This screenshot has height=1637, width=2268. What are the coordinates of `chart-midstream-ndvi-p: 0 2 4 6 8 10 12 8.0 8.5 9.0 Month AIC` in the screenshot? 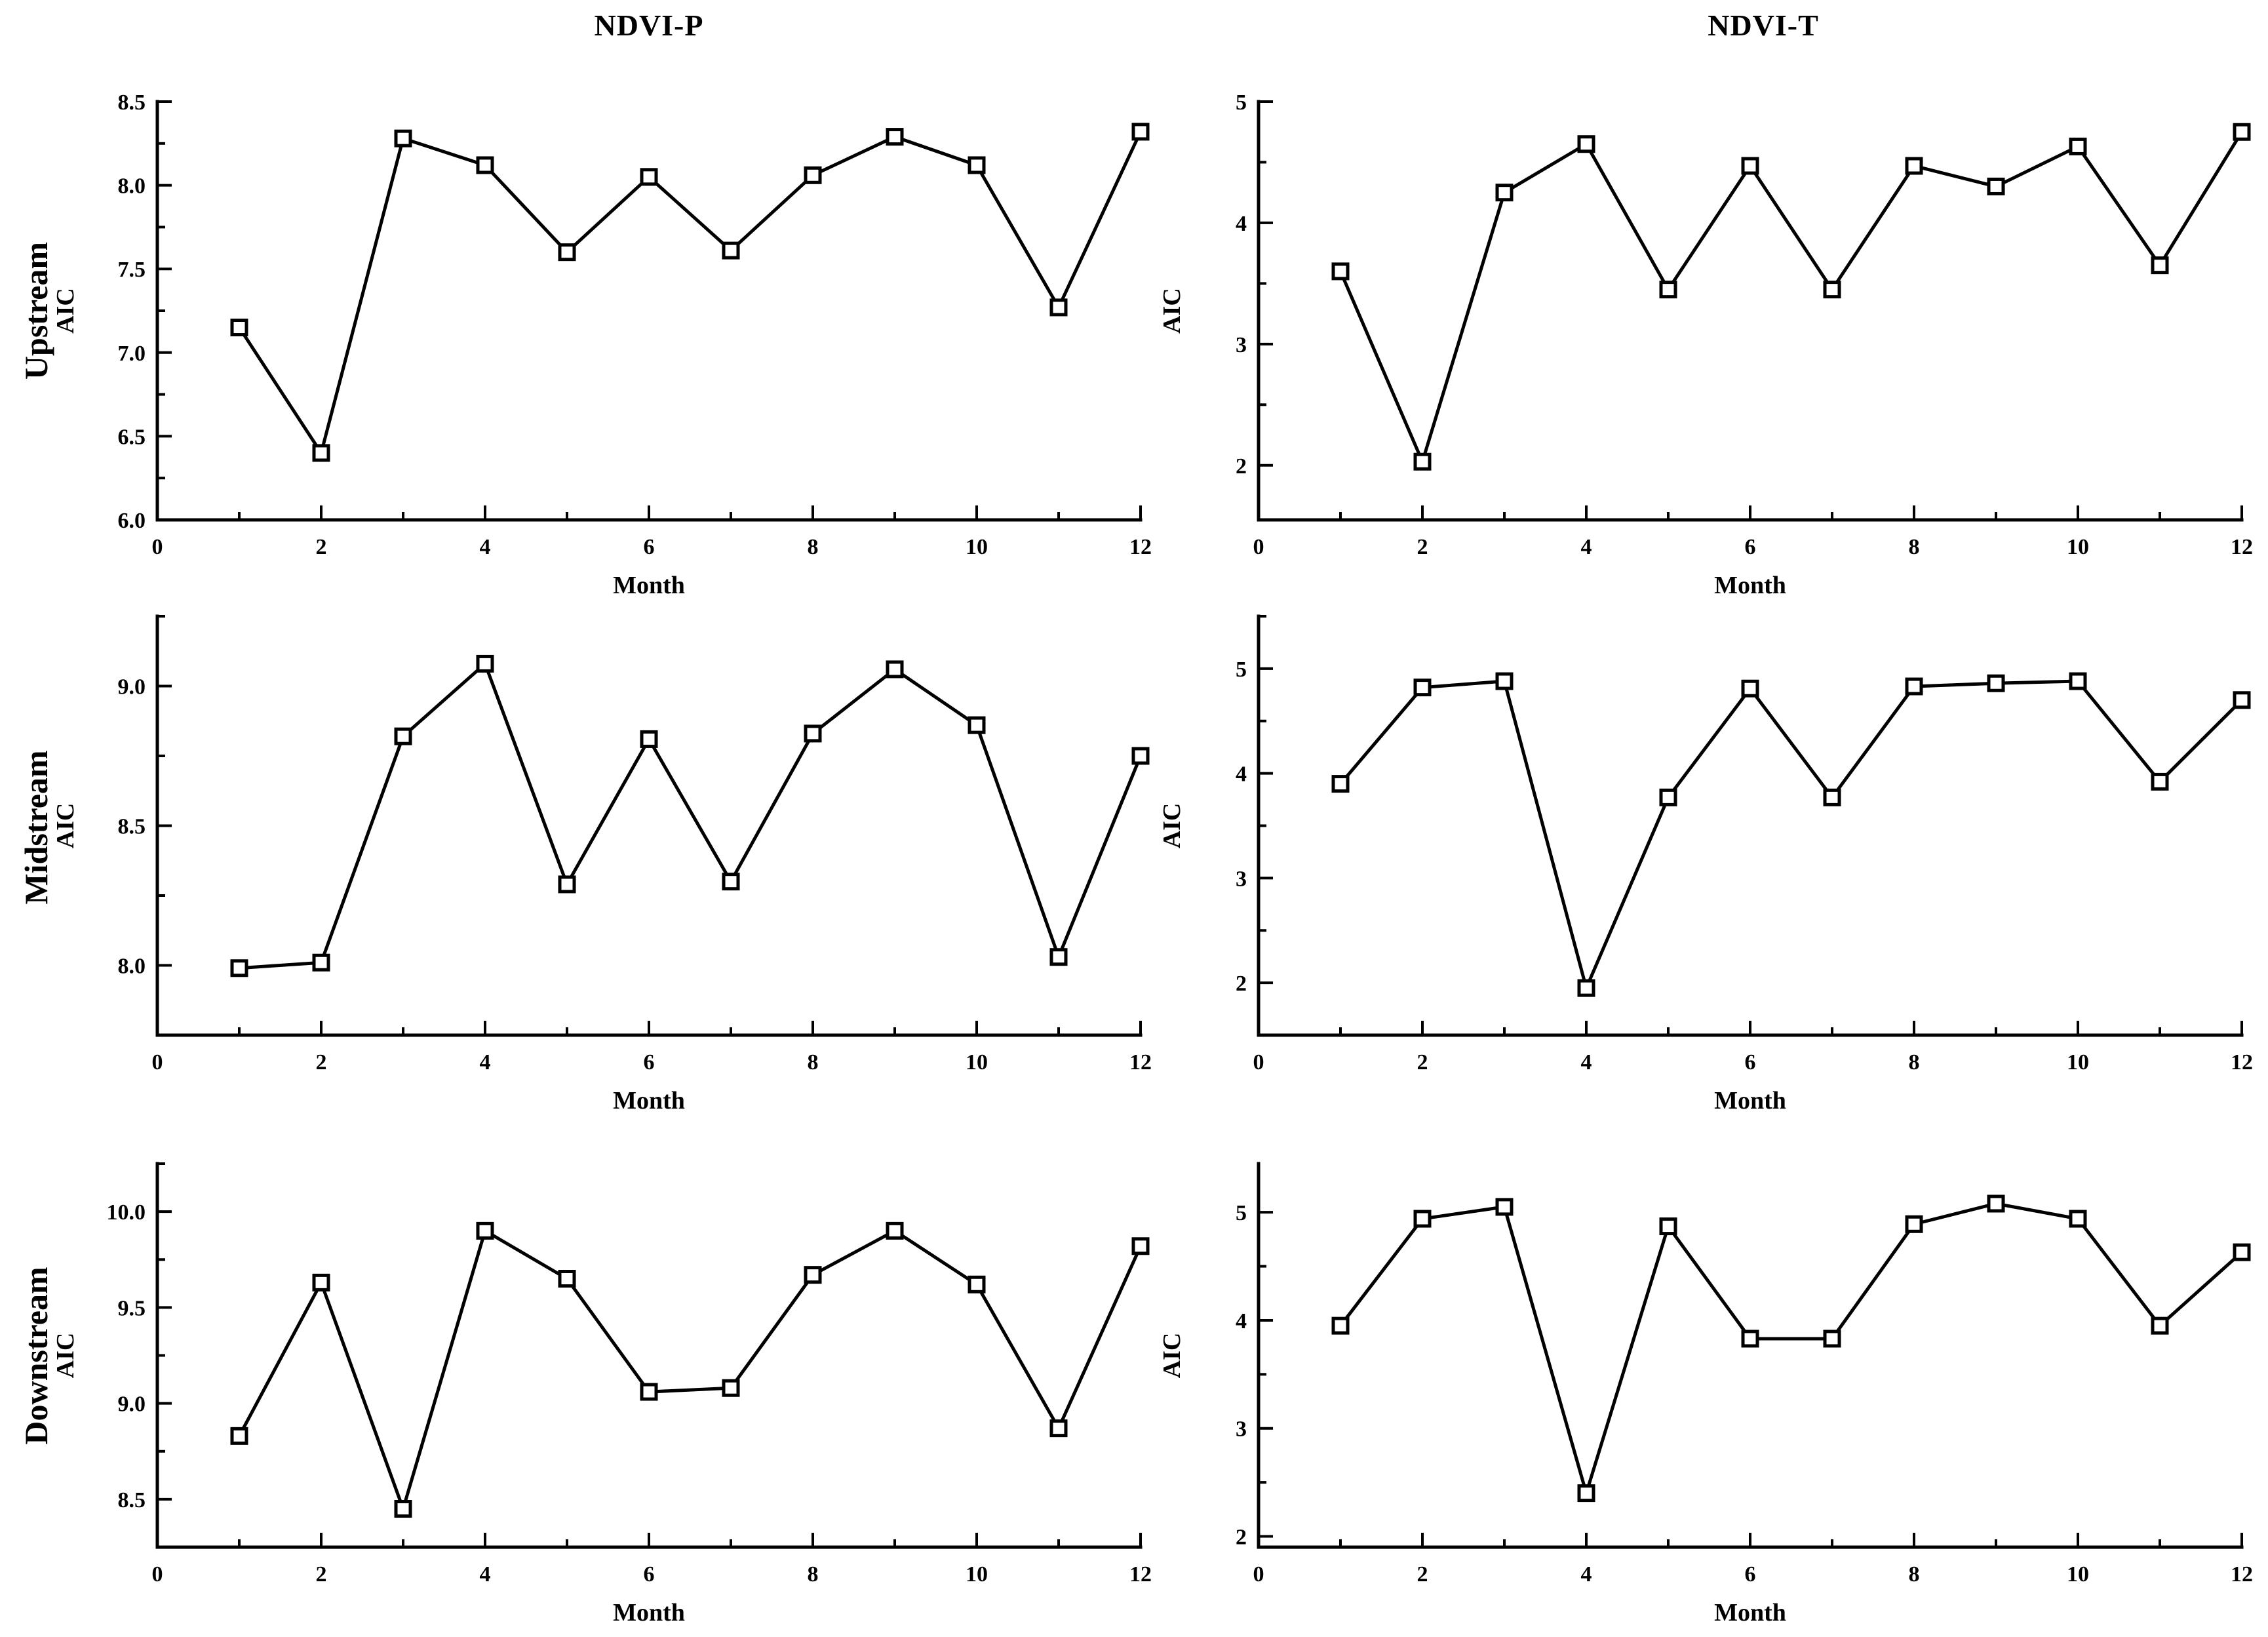 It's located at (602, 864).